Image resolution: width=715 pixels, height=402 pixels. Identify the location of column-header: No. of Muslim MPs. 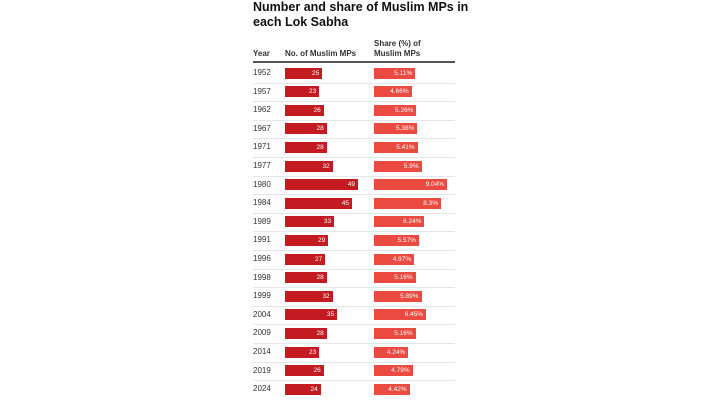
(321, 53).